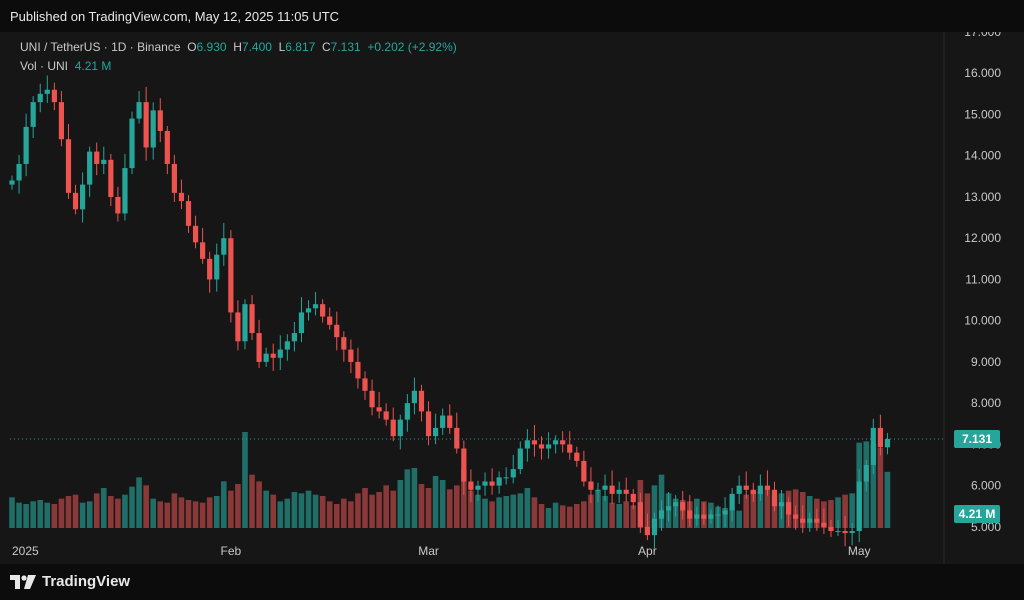  What do you see at coordinates (428, 551) in the screenshot?
I see `x-tick-label: Mar` at bounding box center [428, 551].